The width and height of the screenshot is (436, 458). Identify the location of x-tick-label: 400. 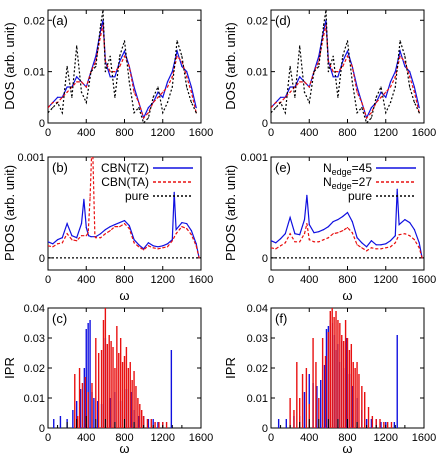
(309, 280).